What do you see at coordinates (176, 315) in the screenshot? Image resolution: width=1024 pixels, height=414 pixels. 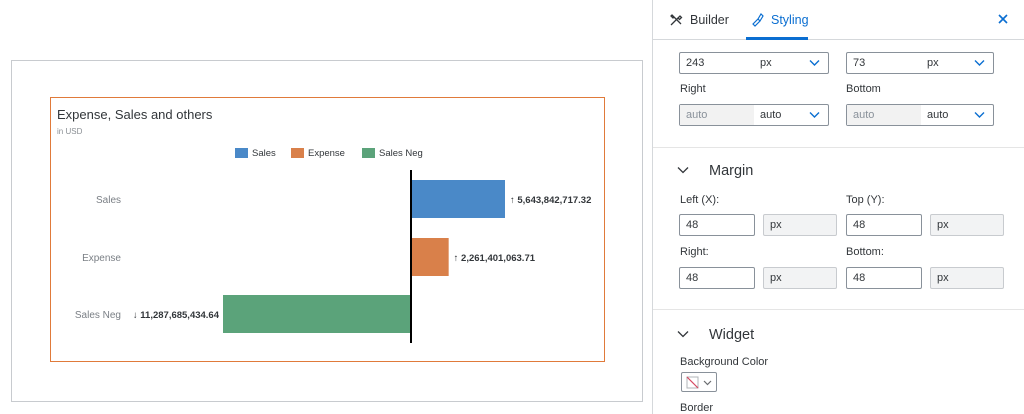 I see `data-label: ↓ 11,287,685,434.64` at bounding box center [176, 315].